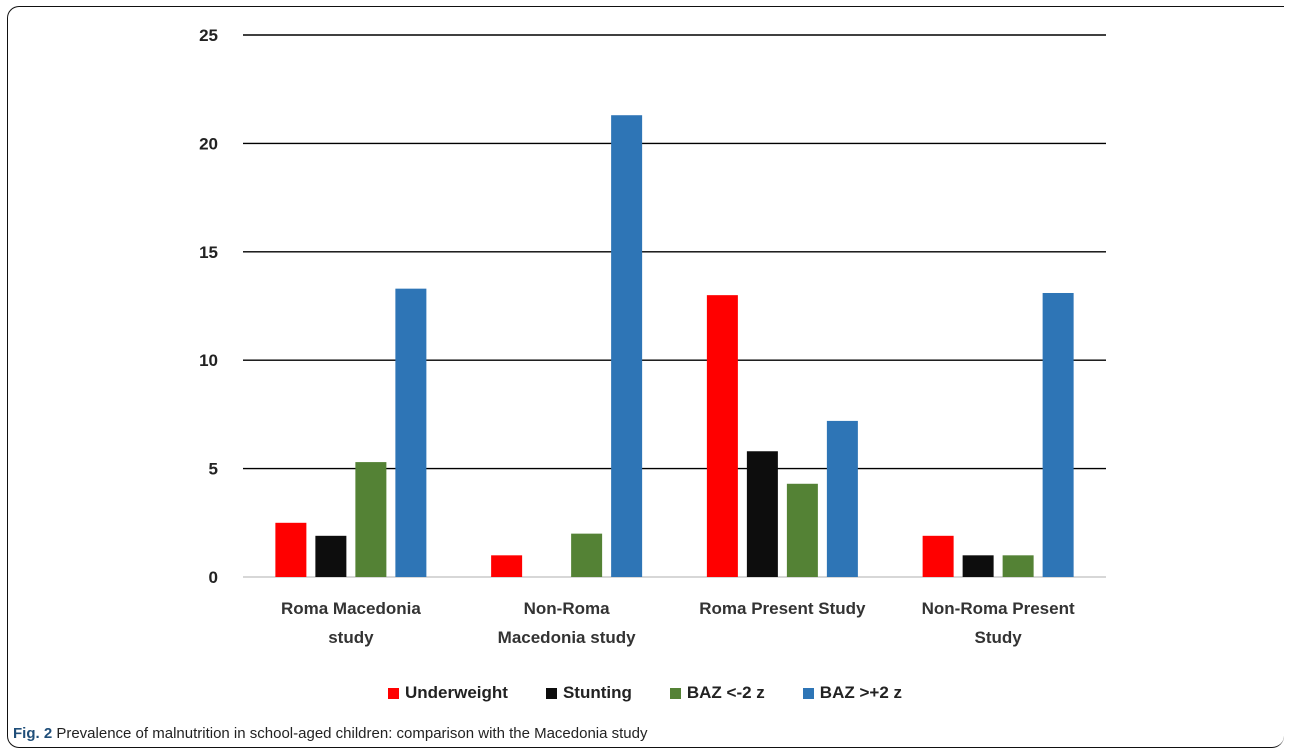  Describe the element at coordinates (208, 306) in the screenshot. I see `y-axis: 0 5 10 15 20 25` at that location.